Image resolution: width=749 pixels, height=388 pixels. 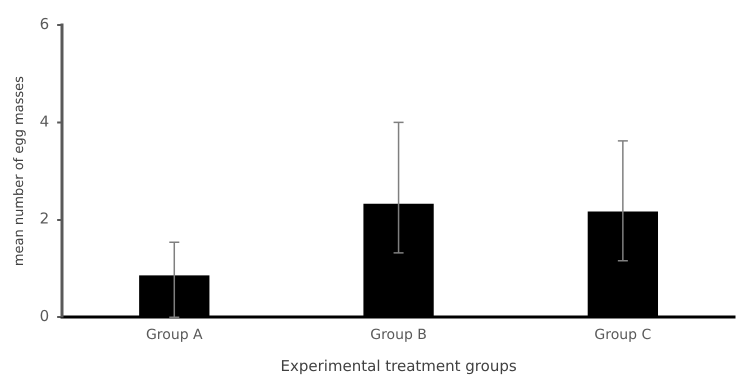 I want to click on x-tick-label: Group A, so click(x=175, y=335).